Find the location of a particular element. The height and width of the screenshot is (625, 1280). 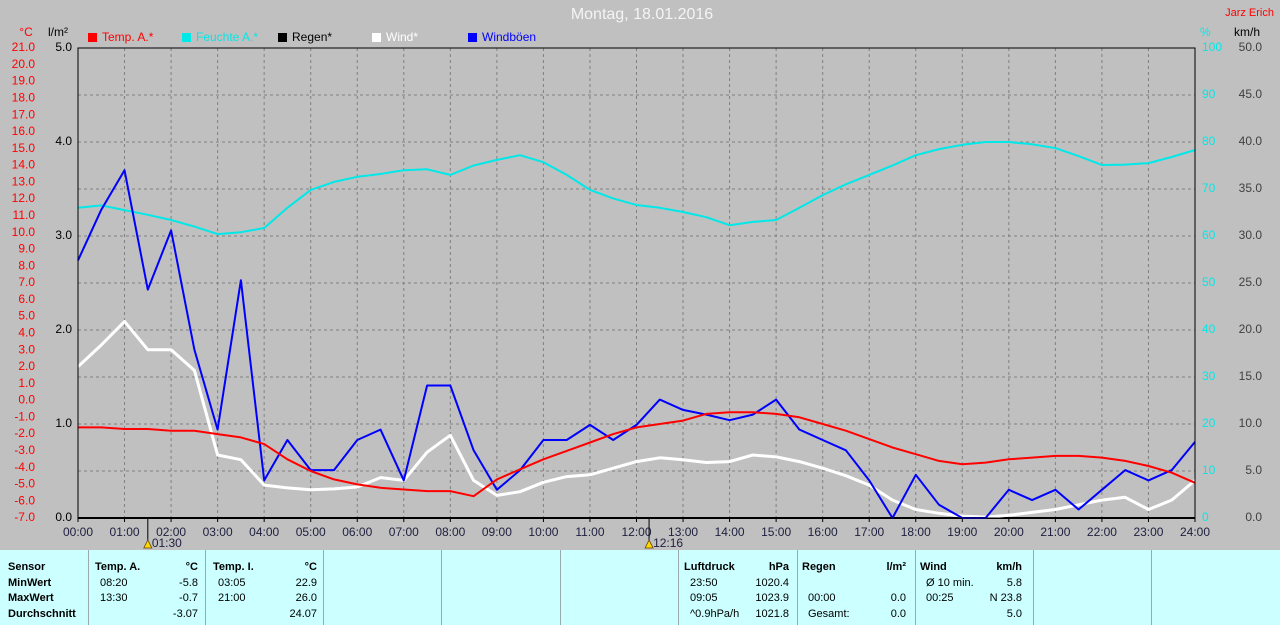

y-tick-label: 4.0 is located at coordinates (63, 141).